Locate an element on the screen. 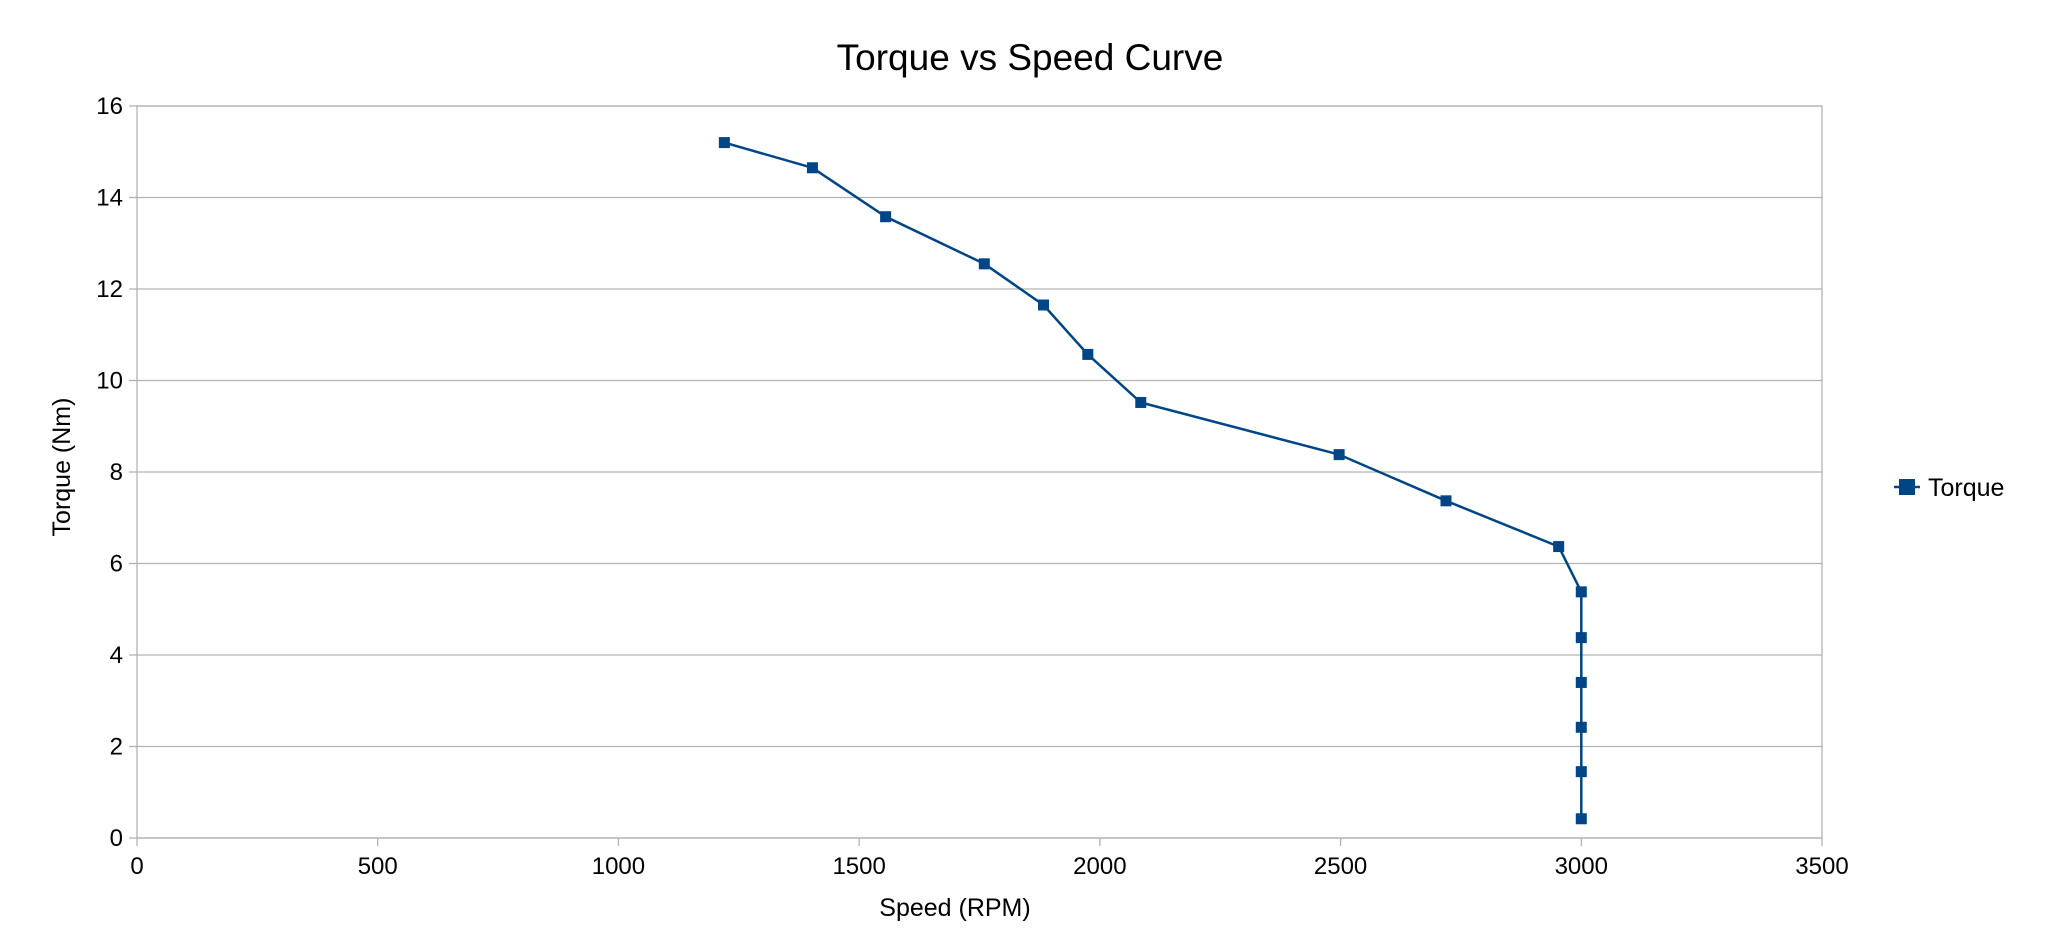  y-tick-label: 16 is located at coordinates (109, 106).